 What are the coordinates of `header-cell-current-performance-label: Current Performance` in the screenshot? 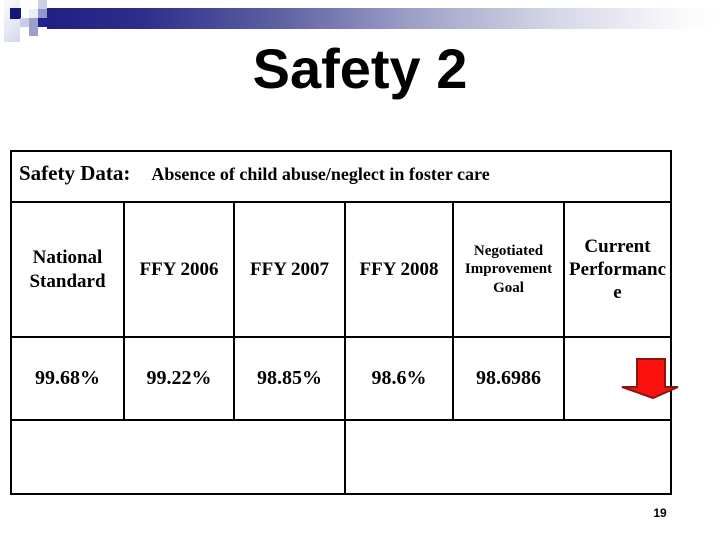 It's located at (617, 269).